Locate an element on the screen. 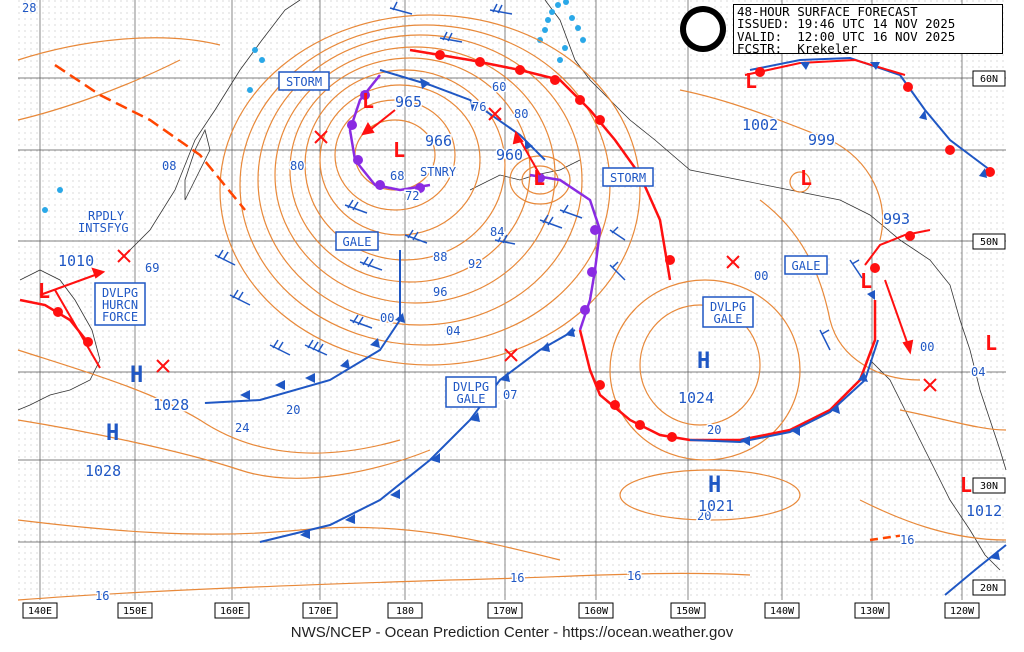 This screenshot has height=652, width=1024. low-pressure-value: 999 is located at coordinates (821, 140).